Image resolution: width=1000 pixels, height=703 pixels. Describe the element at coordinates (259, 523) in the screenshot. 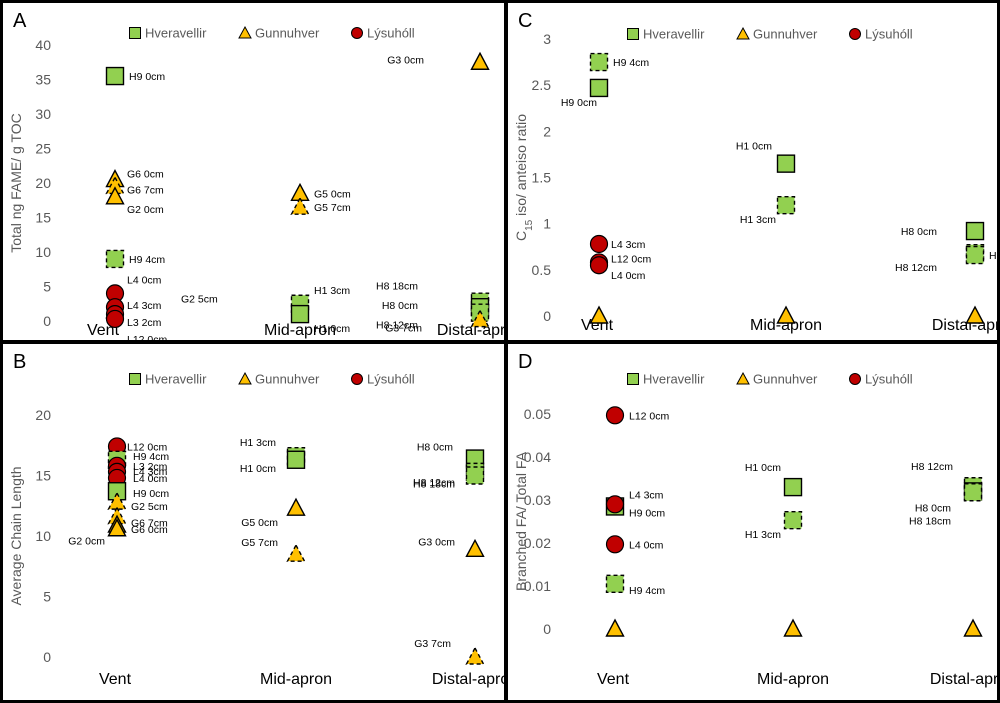

I see `data-label: G5 0cm` at that location.